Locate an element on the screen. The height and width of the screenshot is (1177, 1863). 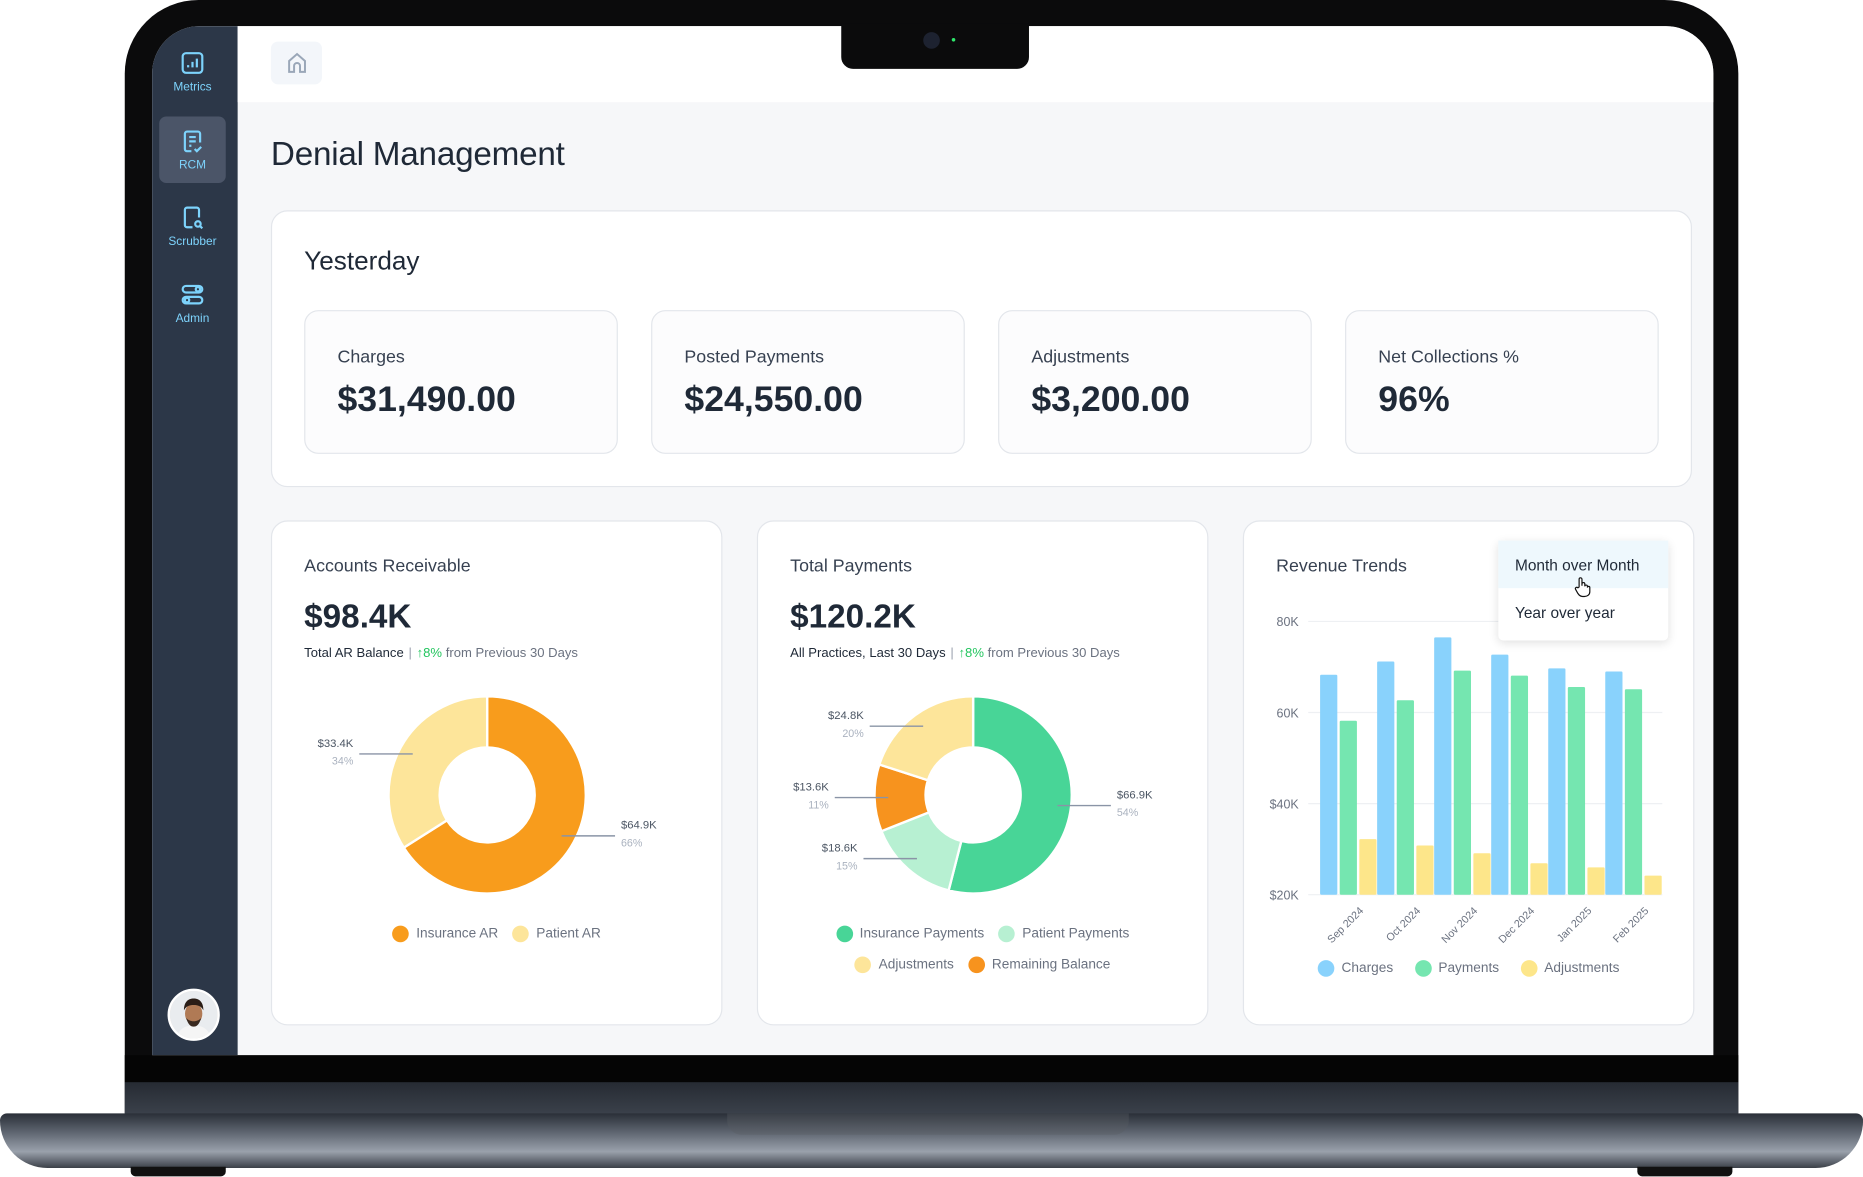
sidebar: Metrics RCM Scrubber Admin is located at coordinates (195, 541).